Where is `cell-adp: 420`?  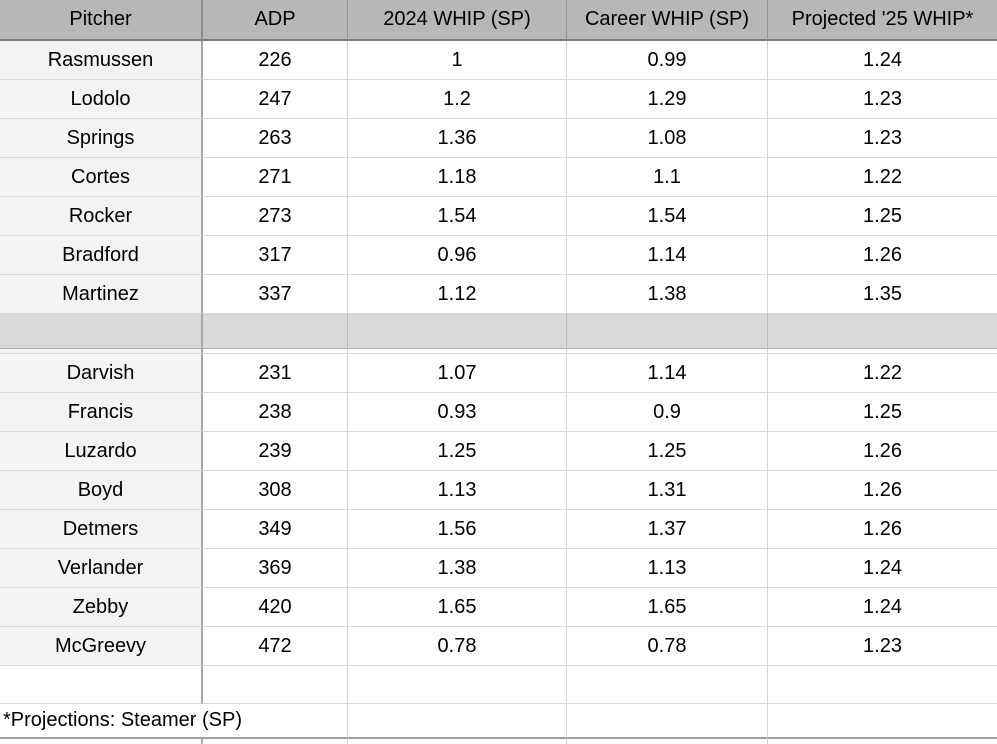 cell-adp: 420 is located at coordinates (275, 607).